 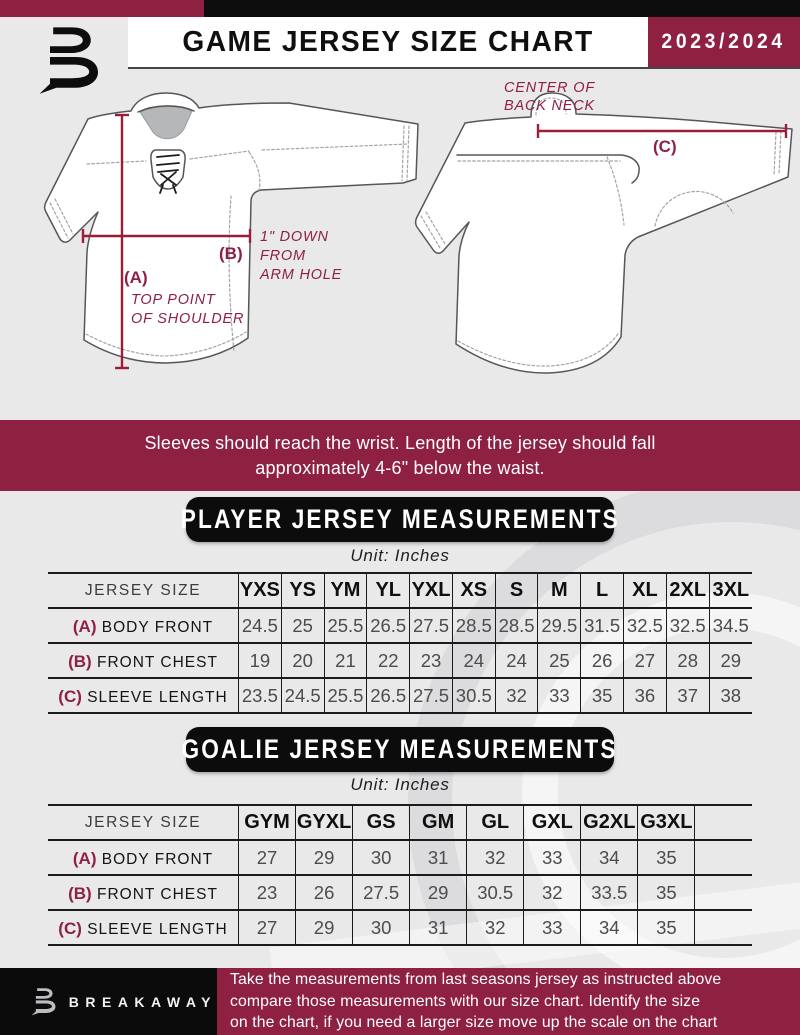 I want to click on measurement-value: 23.5, so click(x=260, y=695).